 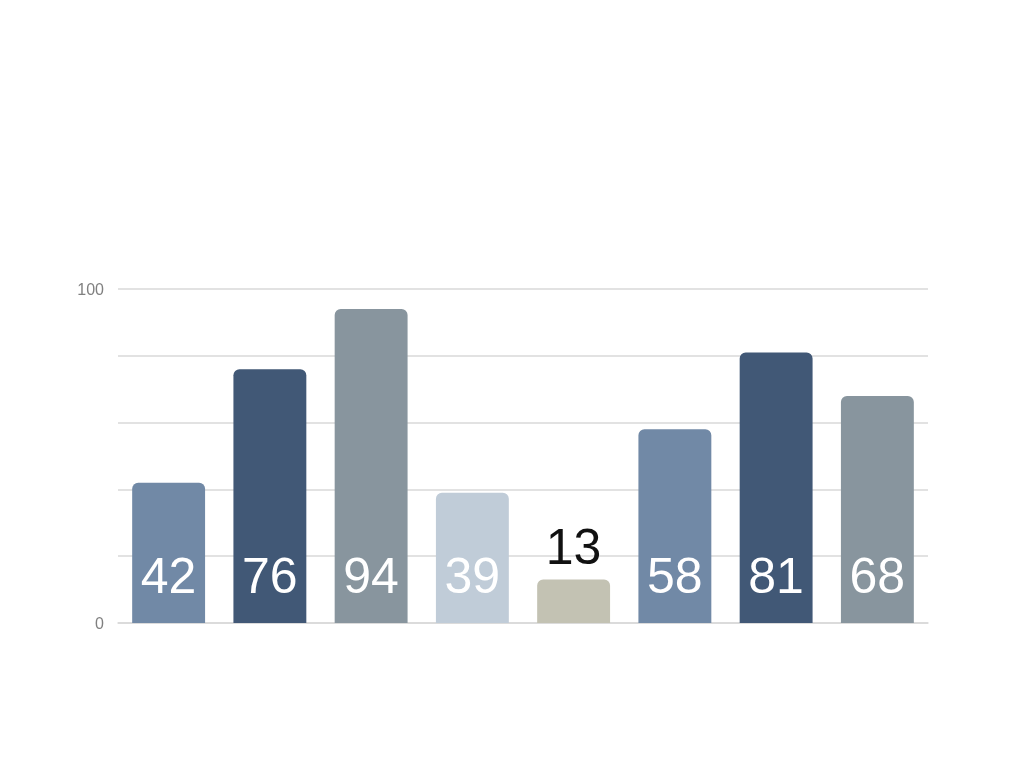 What do you see at coordinates (573, 546) in the screenshot?
I see `data-label: 13` at bounding box center [573, 546].